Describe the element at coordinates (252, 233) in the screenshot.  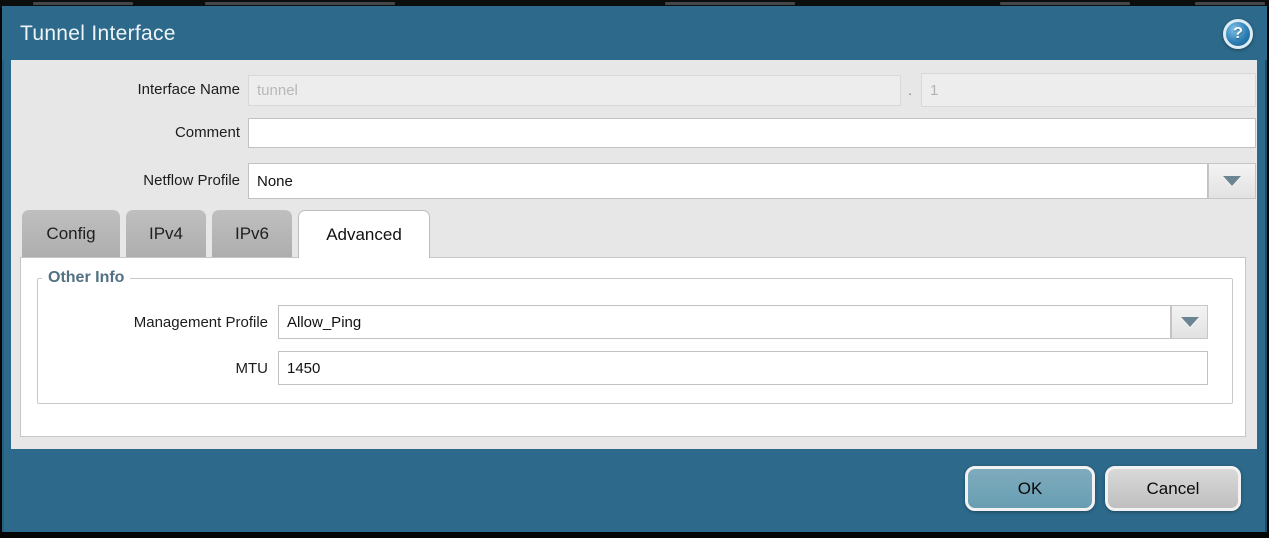
I see `tab-ipv6: IPv6` at that location.